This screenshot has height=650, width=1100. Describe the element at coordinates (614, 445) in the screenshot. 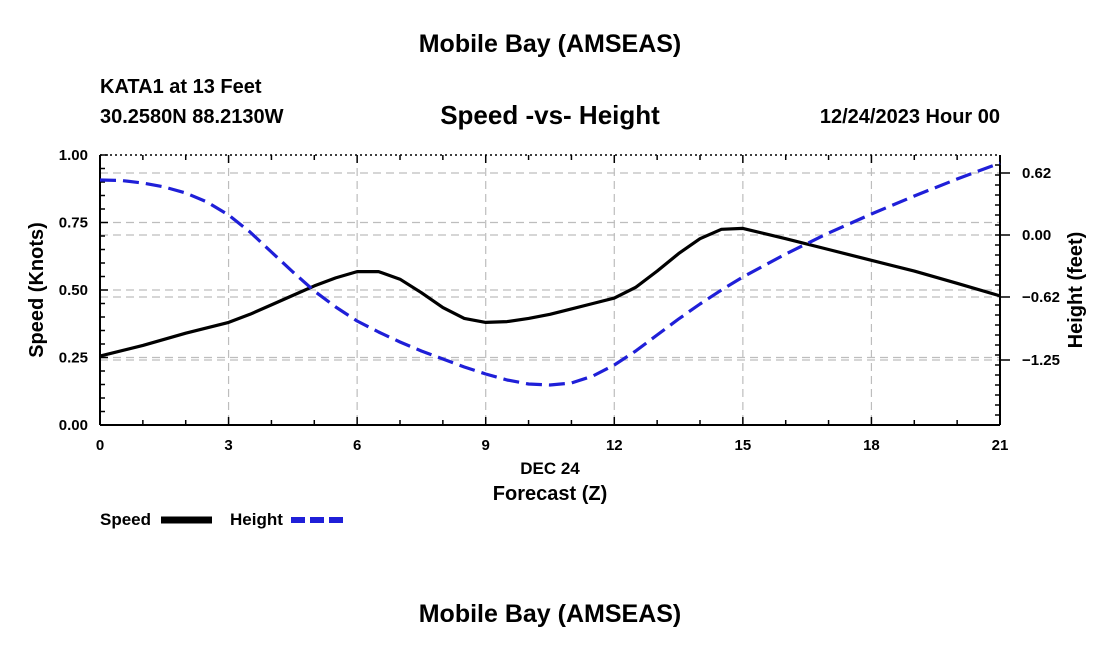

I see `x-tick-label: 12` at that location.